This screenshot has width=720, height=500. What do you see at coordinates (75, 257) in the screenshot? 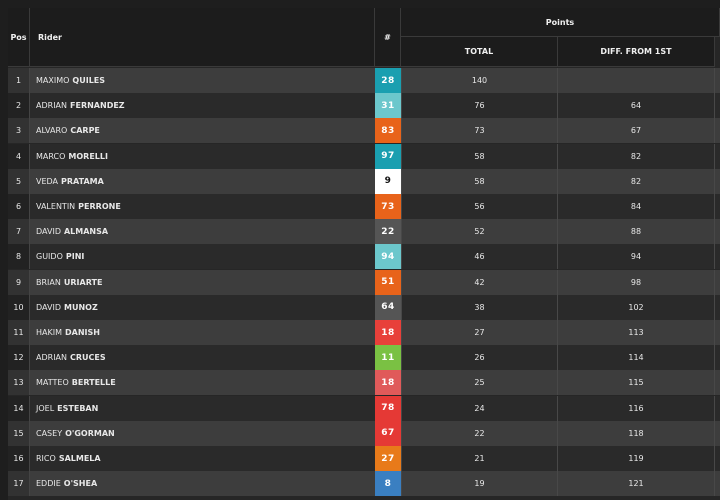
I see `last-name: PINI` at bounding box center [75, 257].